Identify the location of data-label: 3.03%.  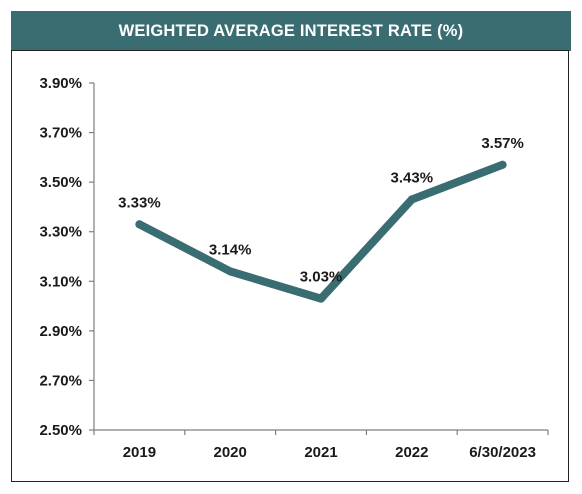
(321, 277).